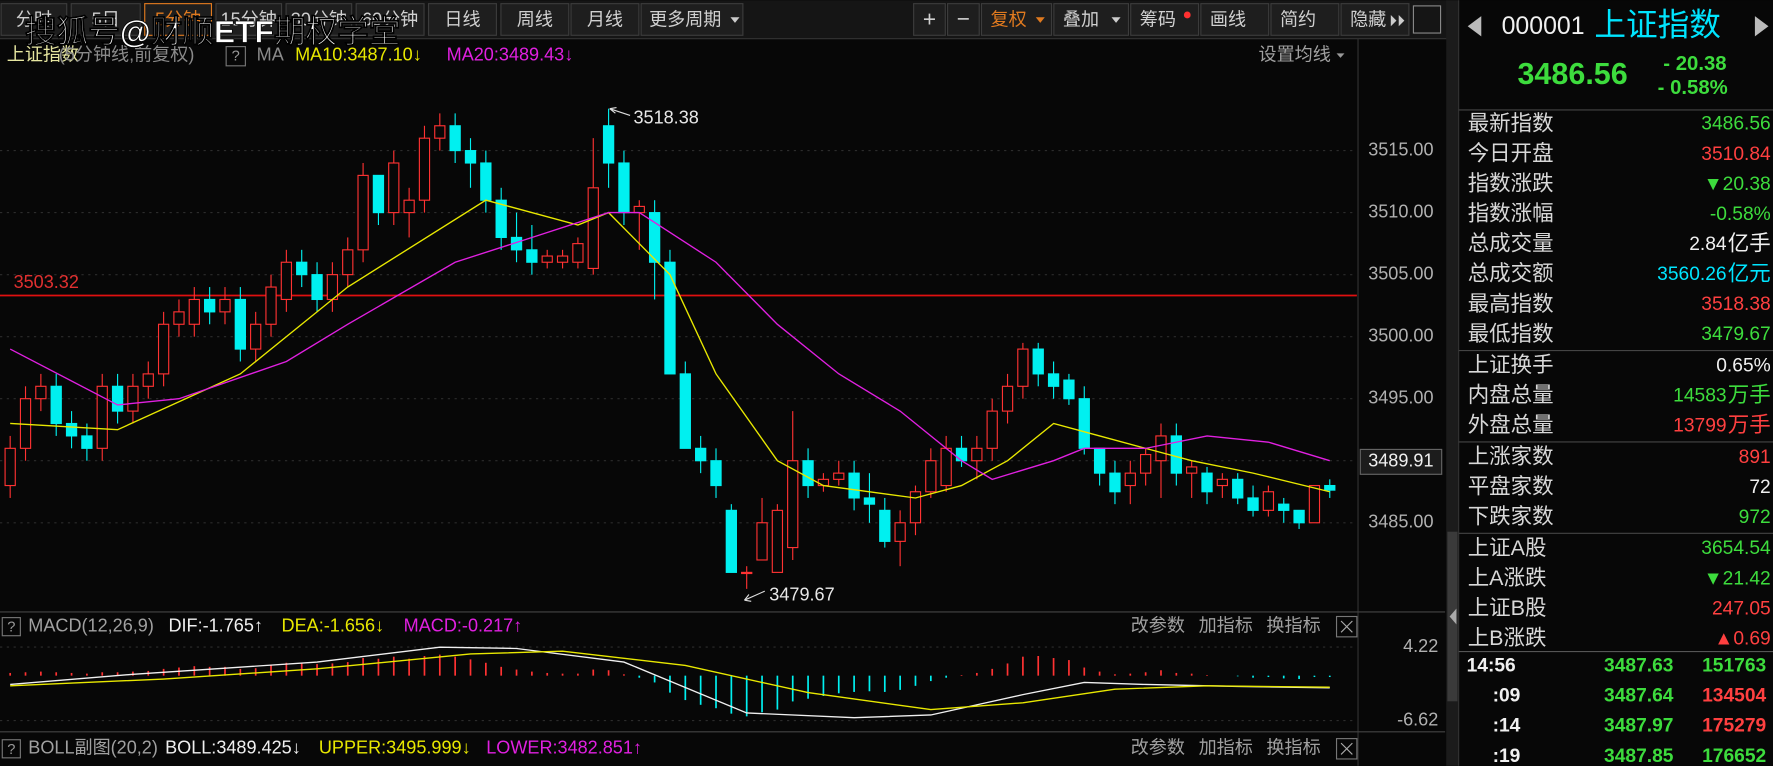 This screenshot has width=1773, height=766. What do you see at coordinates (1511, 304) in the screenshot?
I see `row-label: 最高指数` at bounding box center [1511, 304].